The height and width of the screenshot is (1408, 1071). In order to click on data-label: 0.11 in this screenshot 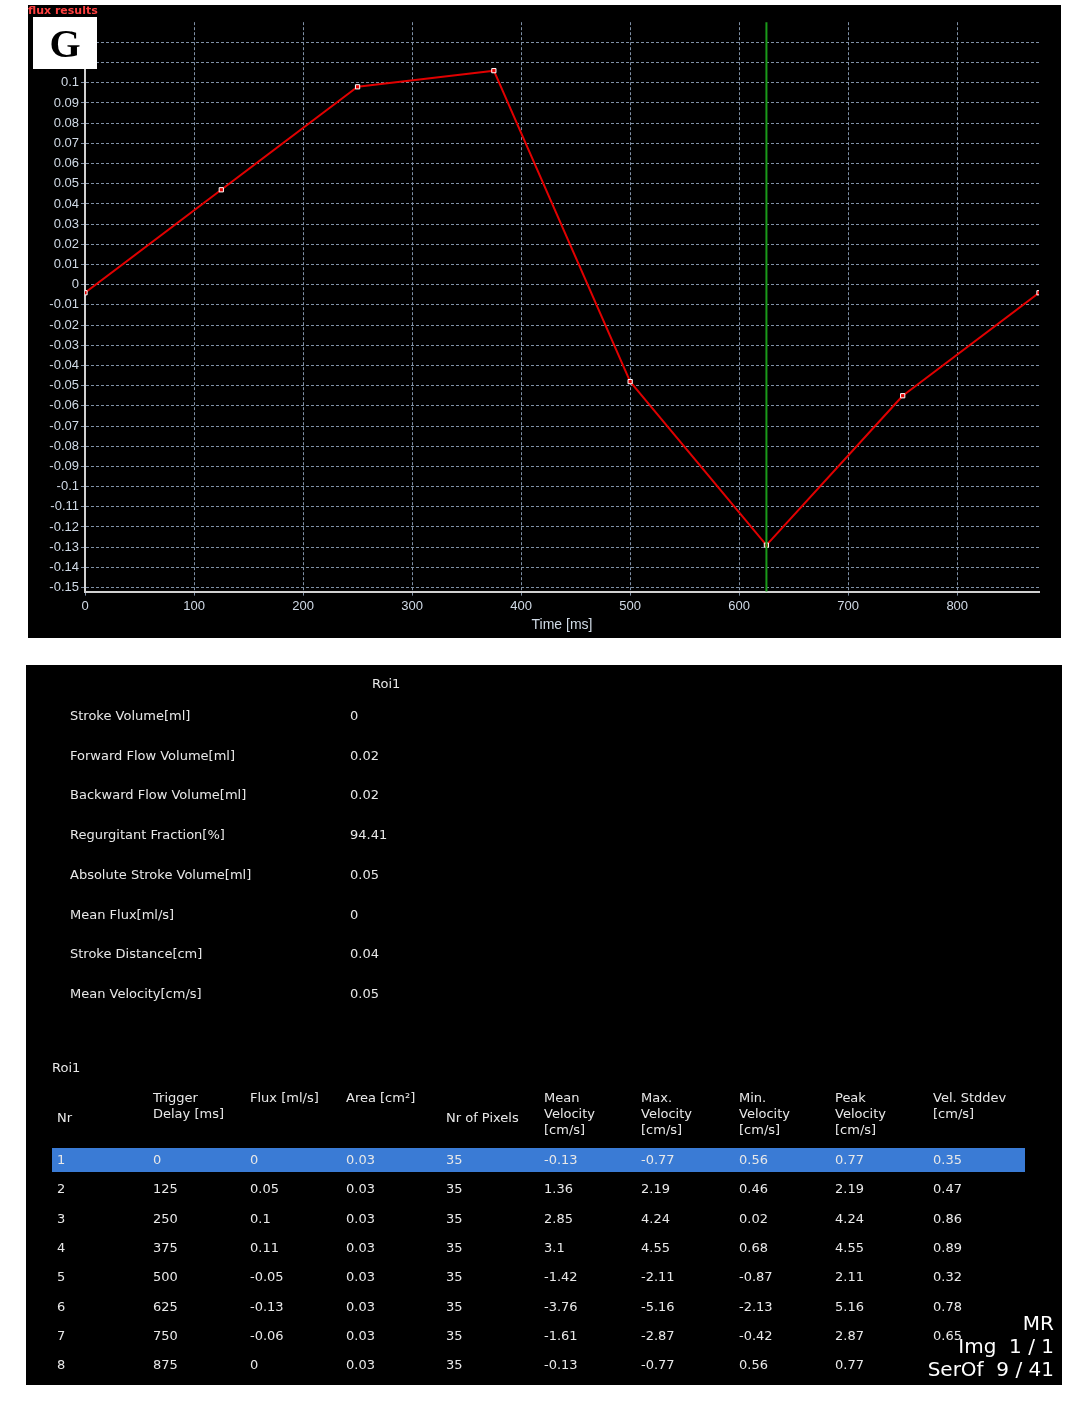, I will do `click(264, 1247)`.